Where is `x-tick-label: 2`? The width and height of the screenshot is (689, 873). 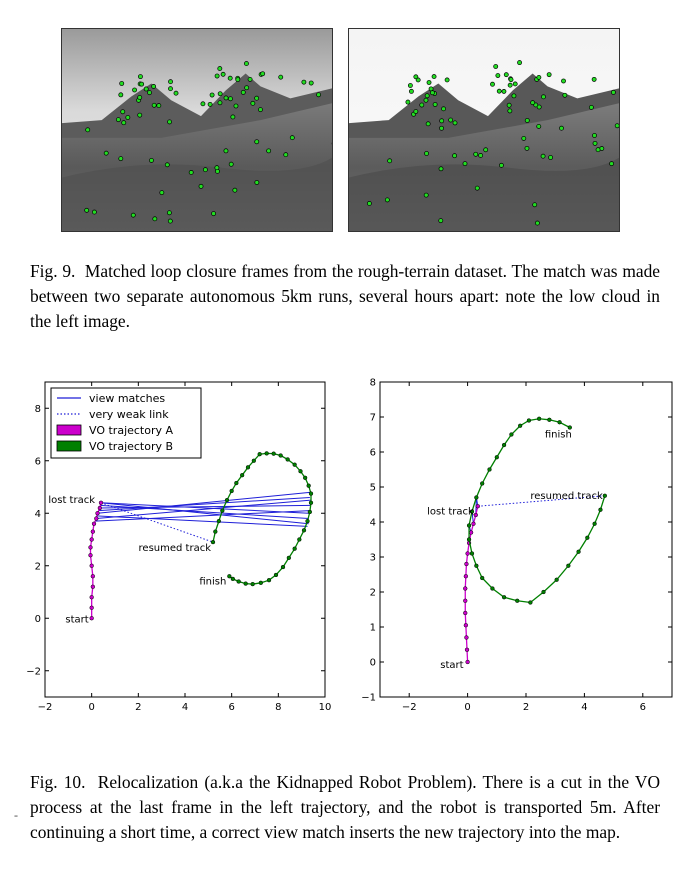
x-tick-label: 2 is located at coordinates (526, 707).